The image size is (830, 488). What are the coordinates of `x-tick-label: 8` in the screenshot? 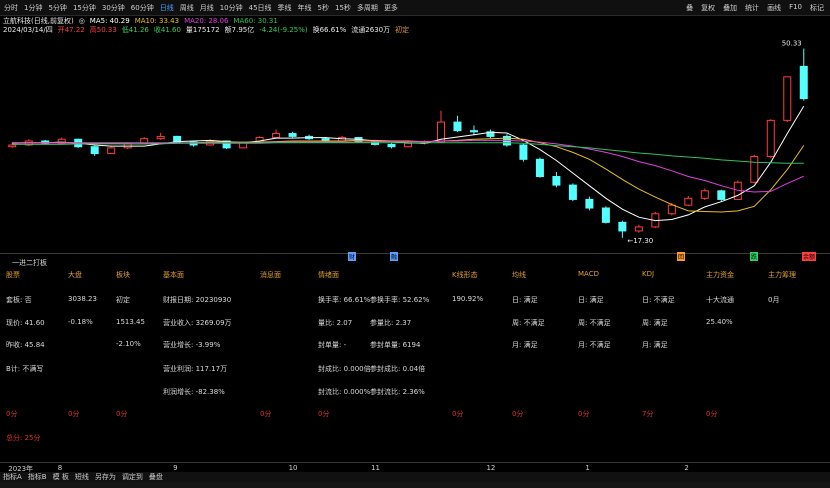 It's located at (60, 468).